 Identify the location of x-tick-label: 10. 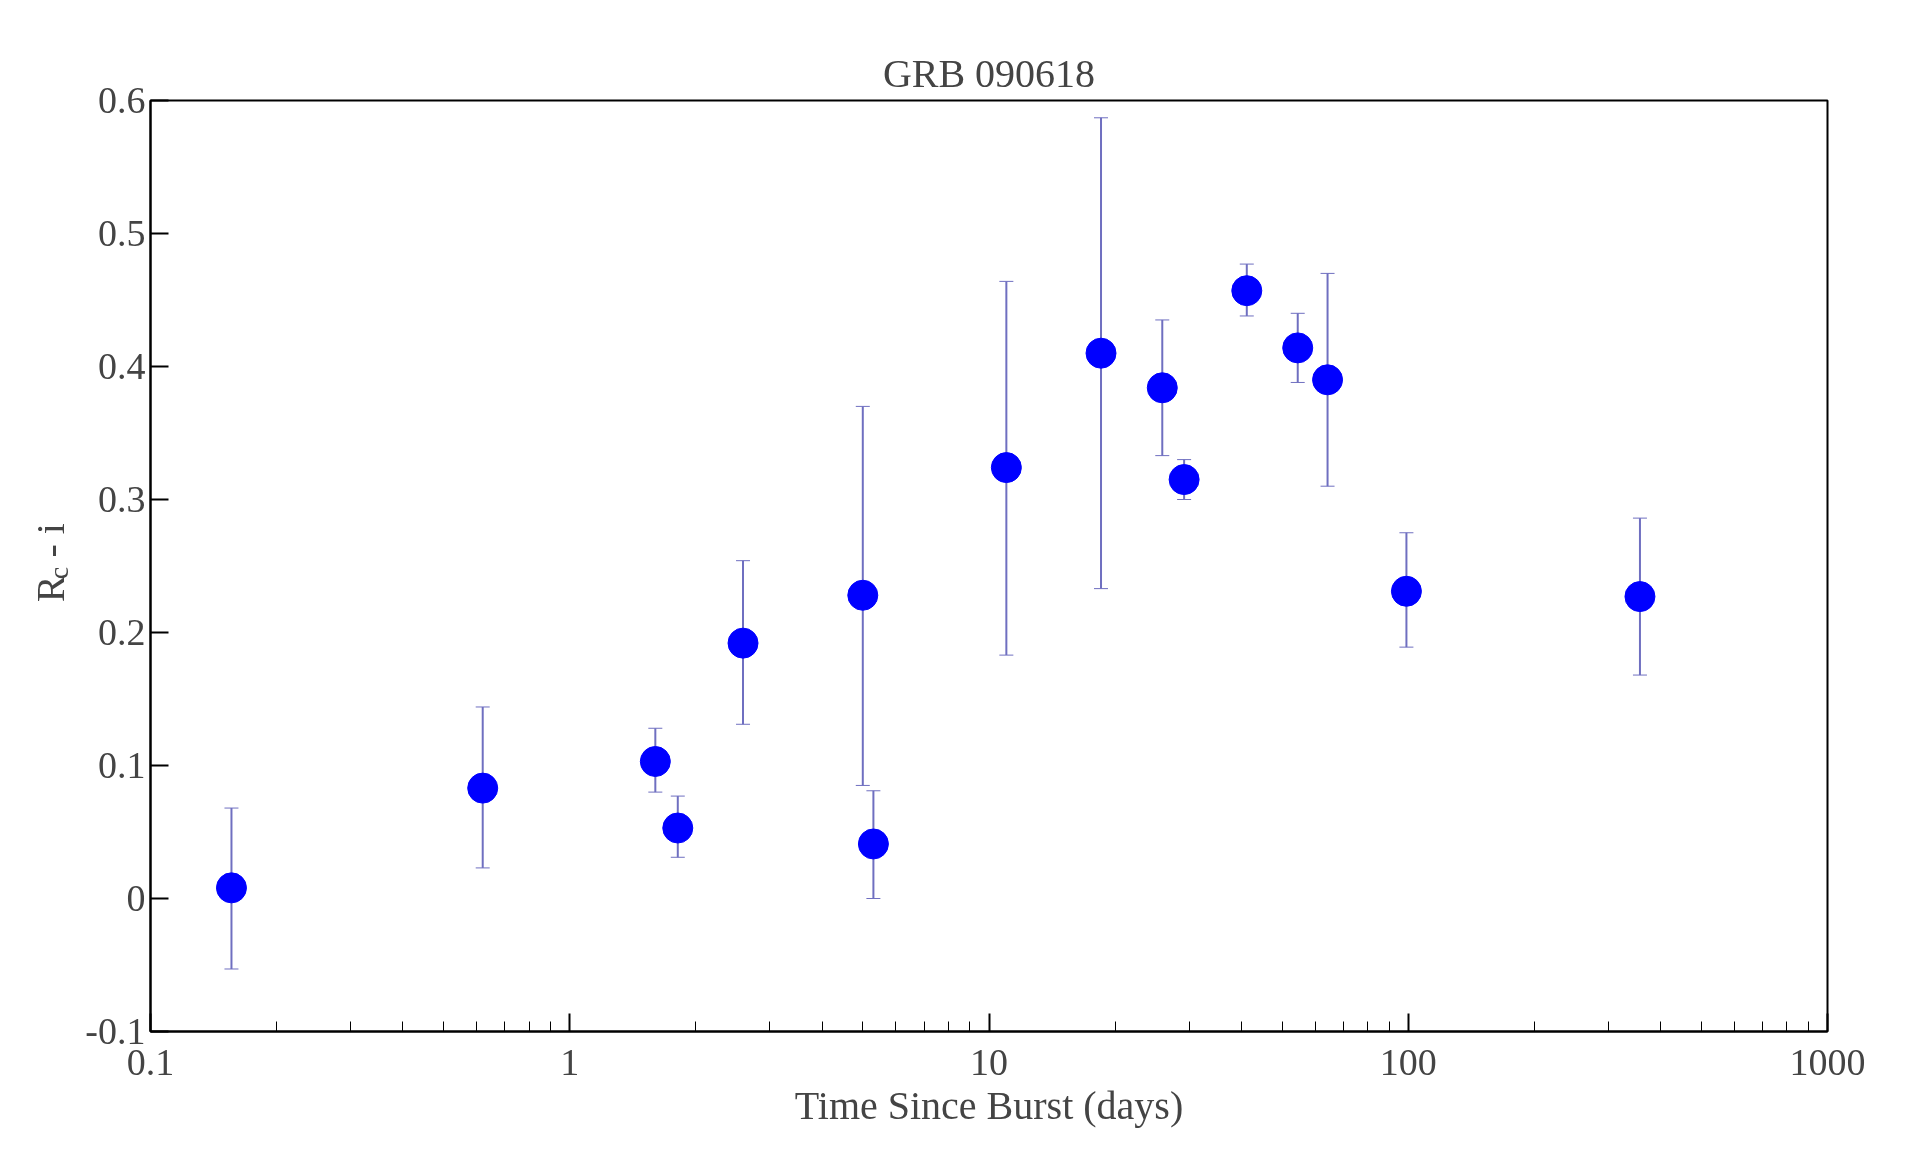
(989, 1061).